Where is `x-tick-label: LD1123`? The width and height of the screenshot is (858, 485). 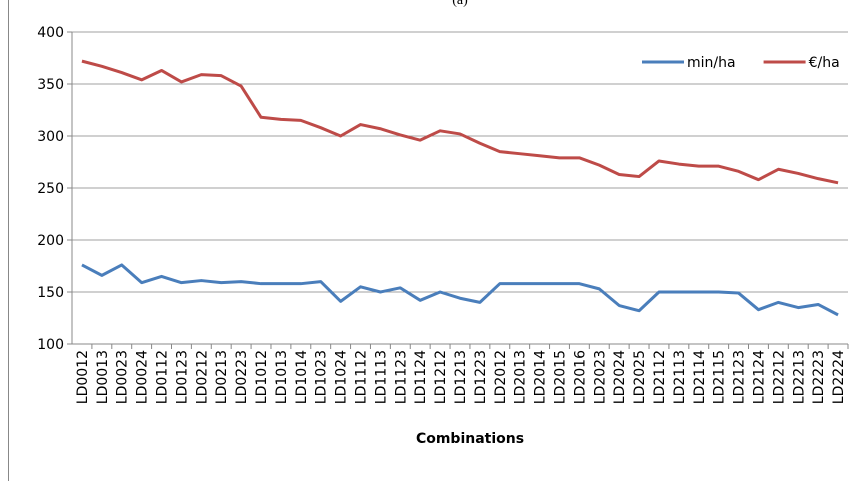 x-tick-label: LD1123 is located at coordinates (401, 377).